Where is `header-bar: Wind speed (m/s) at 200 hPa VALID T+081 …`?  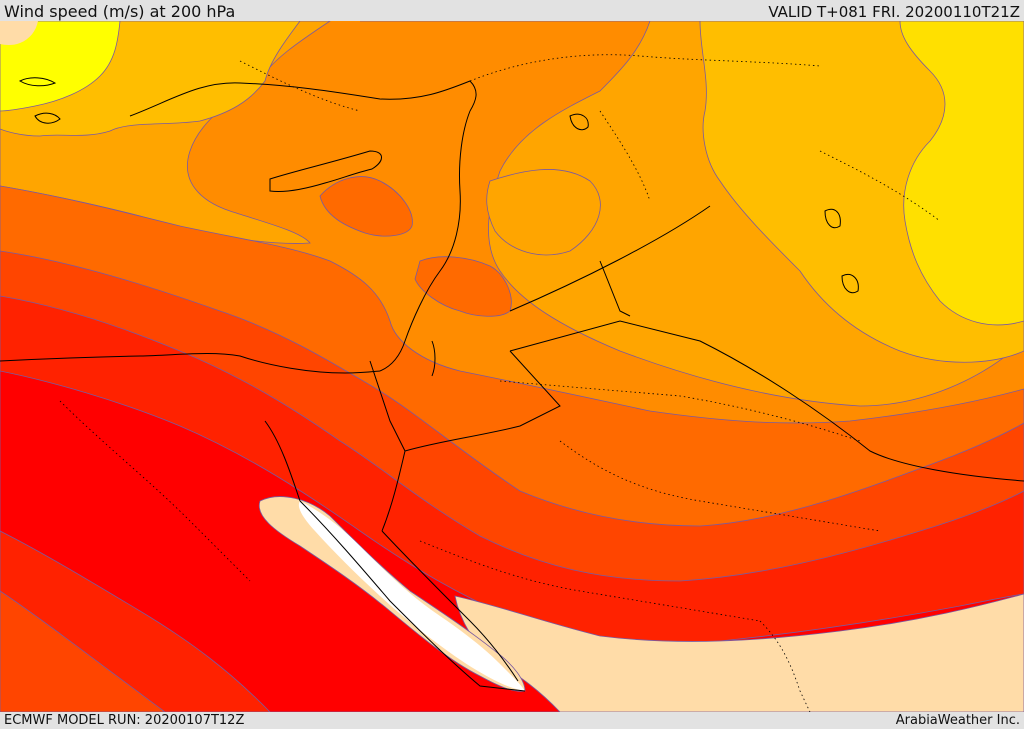
header-bar: Wind speed (m/s) at 200 hPa VALID T+081 … is located at coordinates (512, 10).